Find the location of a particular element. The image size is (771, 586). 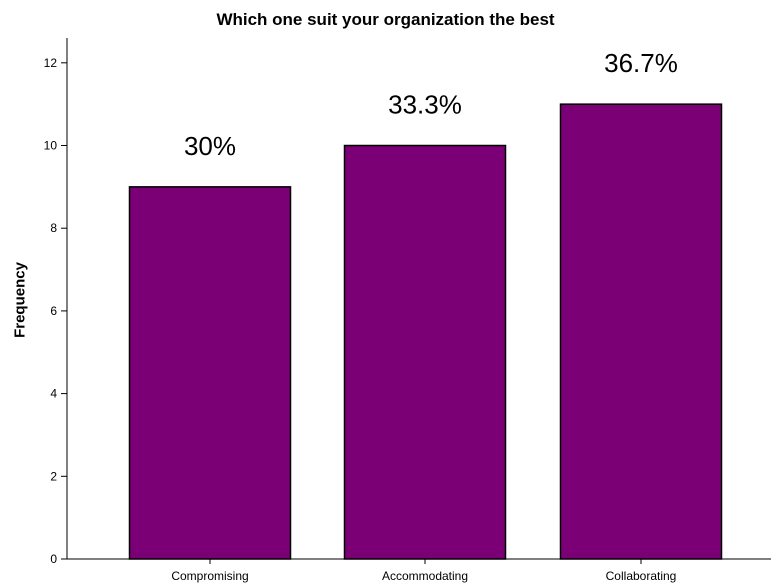

data-label: 36.7% is located at coordinates (641, 63).